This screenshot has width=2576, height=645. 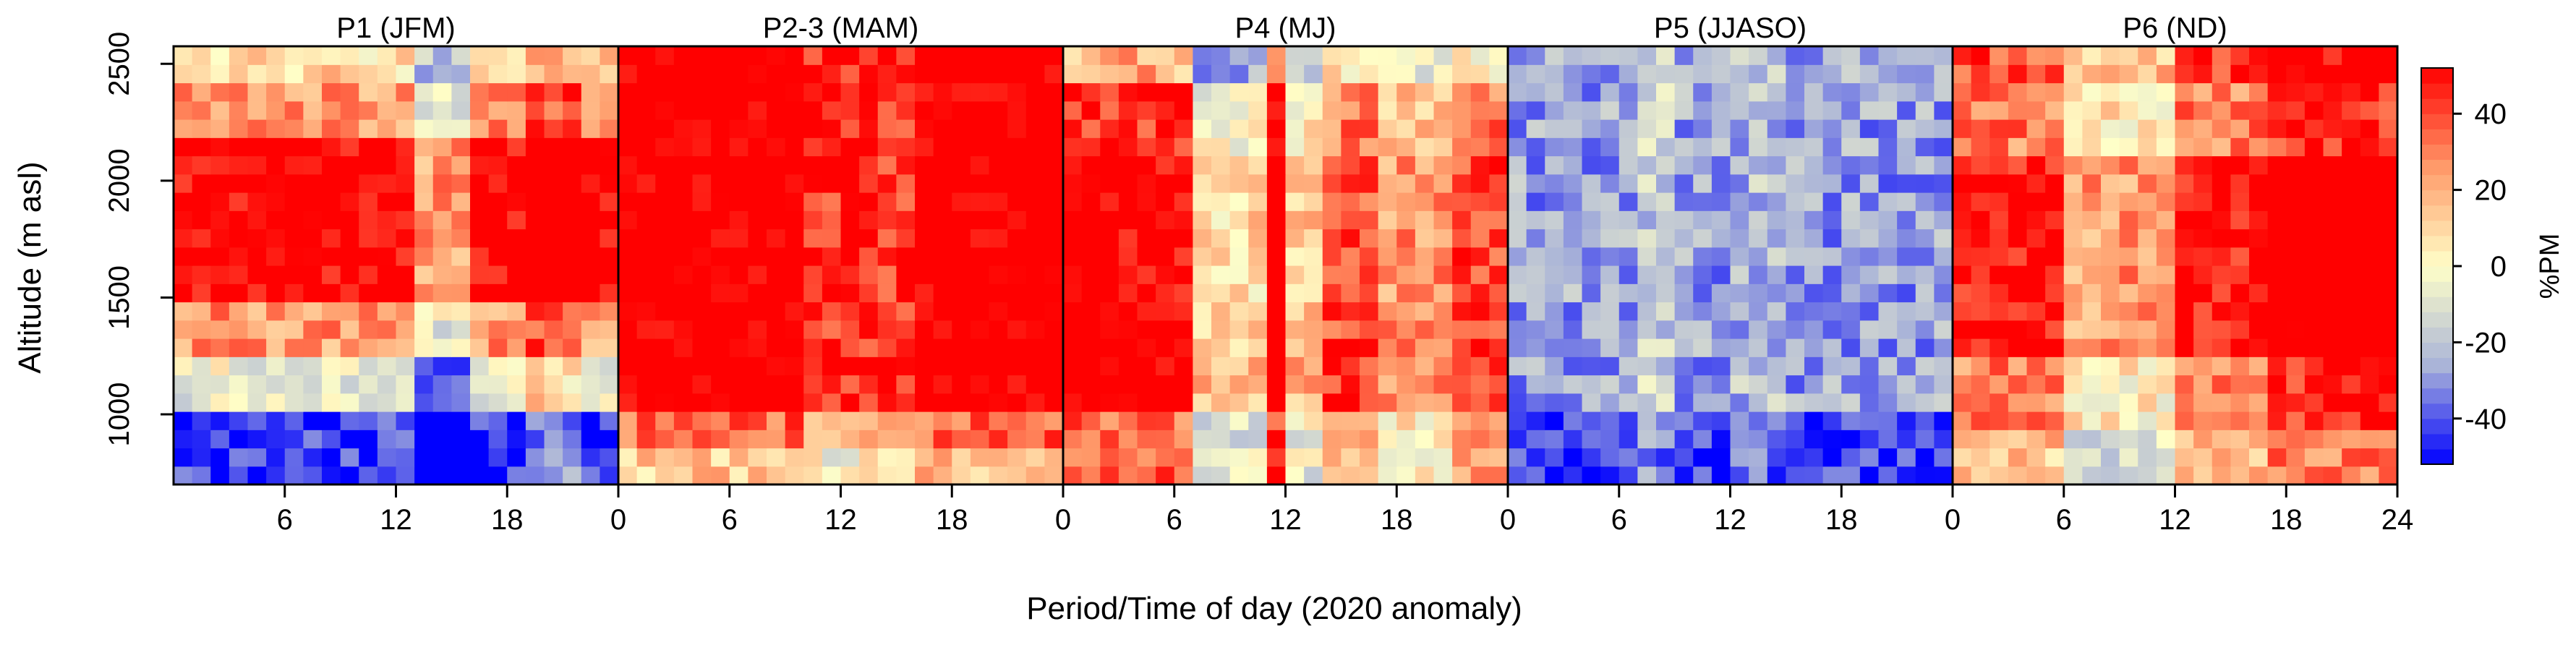 I want to click on x-tick-label: 0, so click(x=1063, y=520).